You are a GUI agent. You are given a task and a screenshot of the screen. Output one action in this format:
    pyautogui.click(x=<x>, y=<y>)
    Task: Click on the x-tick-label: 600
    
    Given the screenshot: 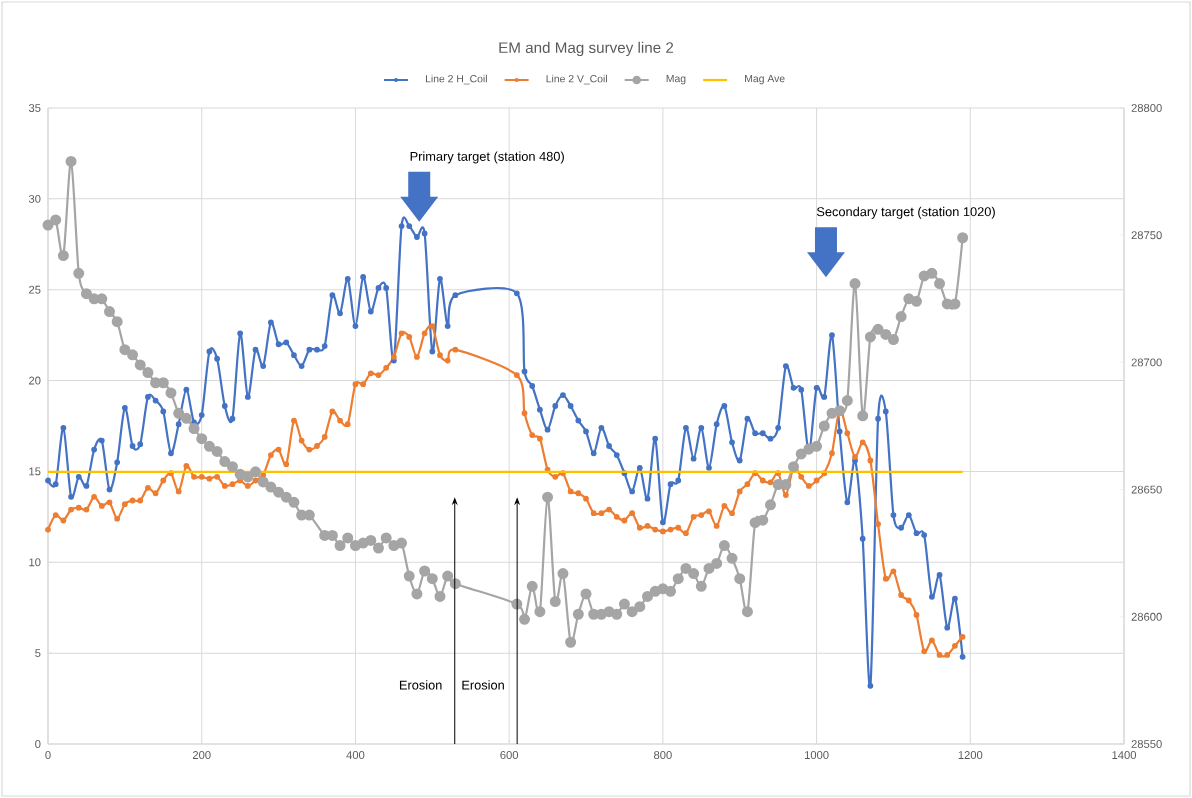 What is the action you would take?
    pyautogui.click(x=509, y=755)
    